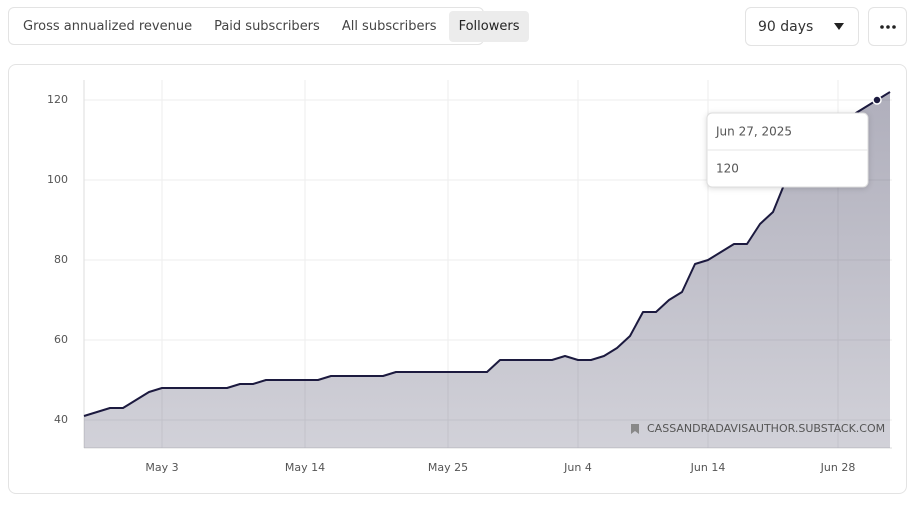 Image resolution: width=910 pixels, height=505 pixels. Describe the element at coordinates (448, 467) in the screenshot. I see `x-tick-label: May 25` at that location.